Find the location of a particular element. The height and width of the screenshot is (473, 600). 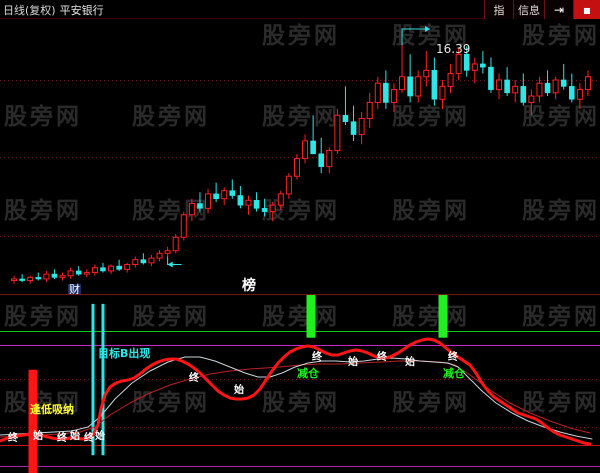

annotation-shi-4: 始 is located at coordinates (239, 390).